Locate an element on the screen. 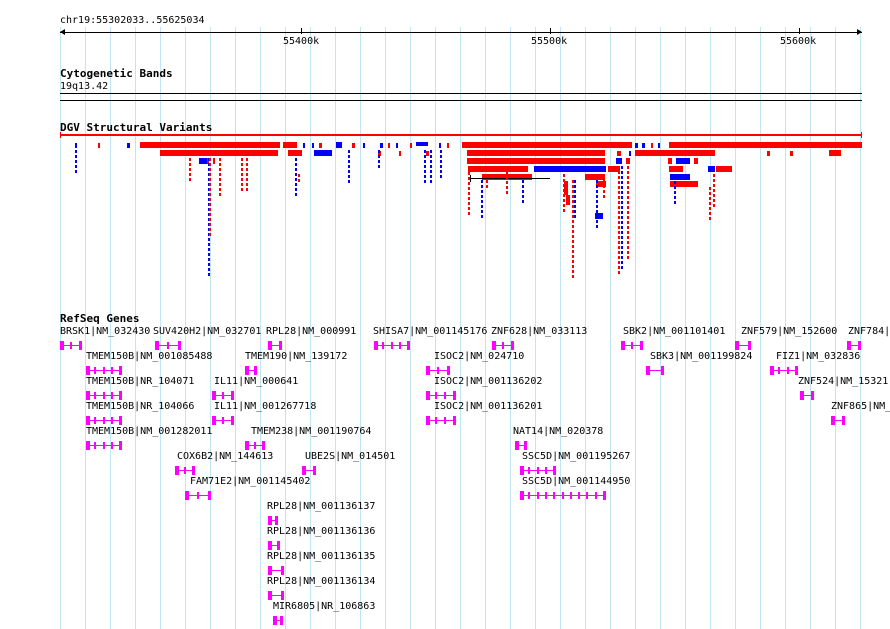  gene-label: FIZ1|NM_032836 is located at coordinates (818, 356).